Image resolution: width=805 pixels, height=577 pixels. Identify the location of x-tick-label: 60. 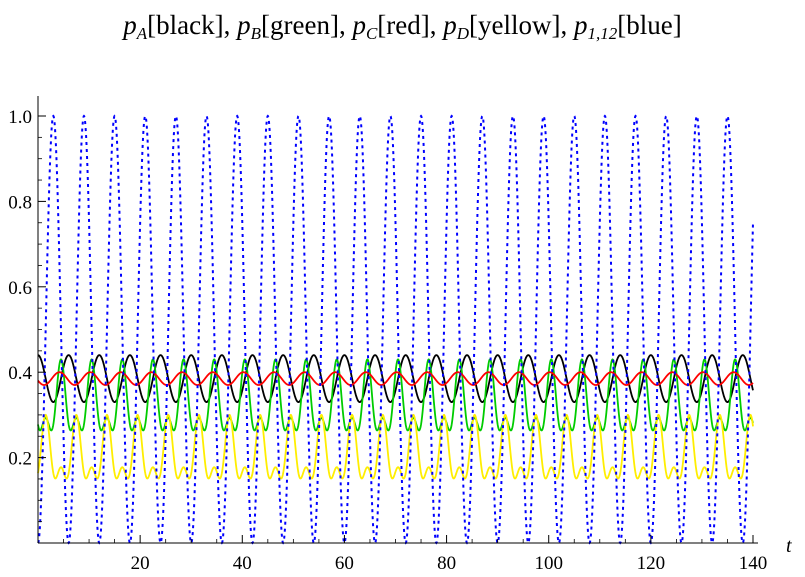
(344, 563).